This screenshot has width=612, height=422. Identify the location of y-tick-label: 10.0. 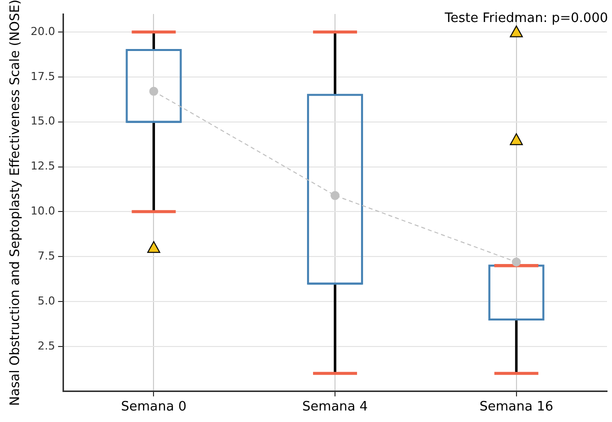
(43, 211).